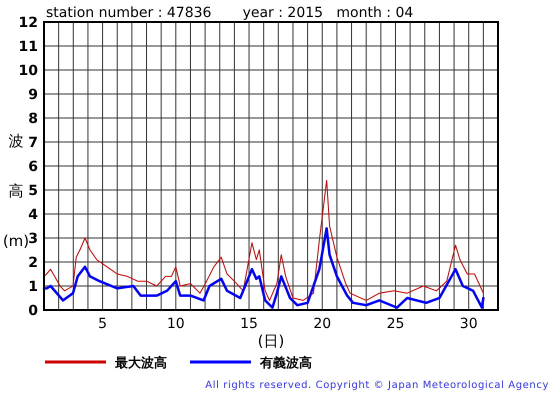  What do you see at coordinates (271, 341) in the screenshot?
I see `x-axis-title: (日)` at bounding box center [271, 341].